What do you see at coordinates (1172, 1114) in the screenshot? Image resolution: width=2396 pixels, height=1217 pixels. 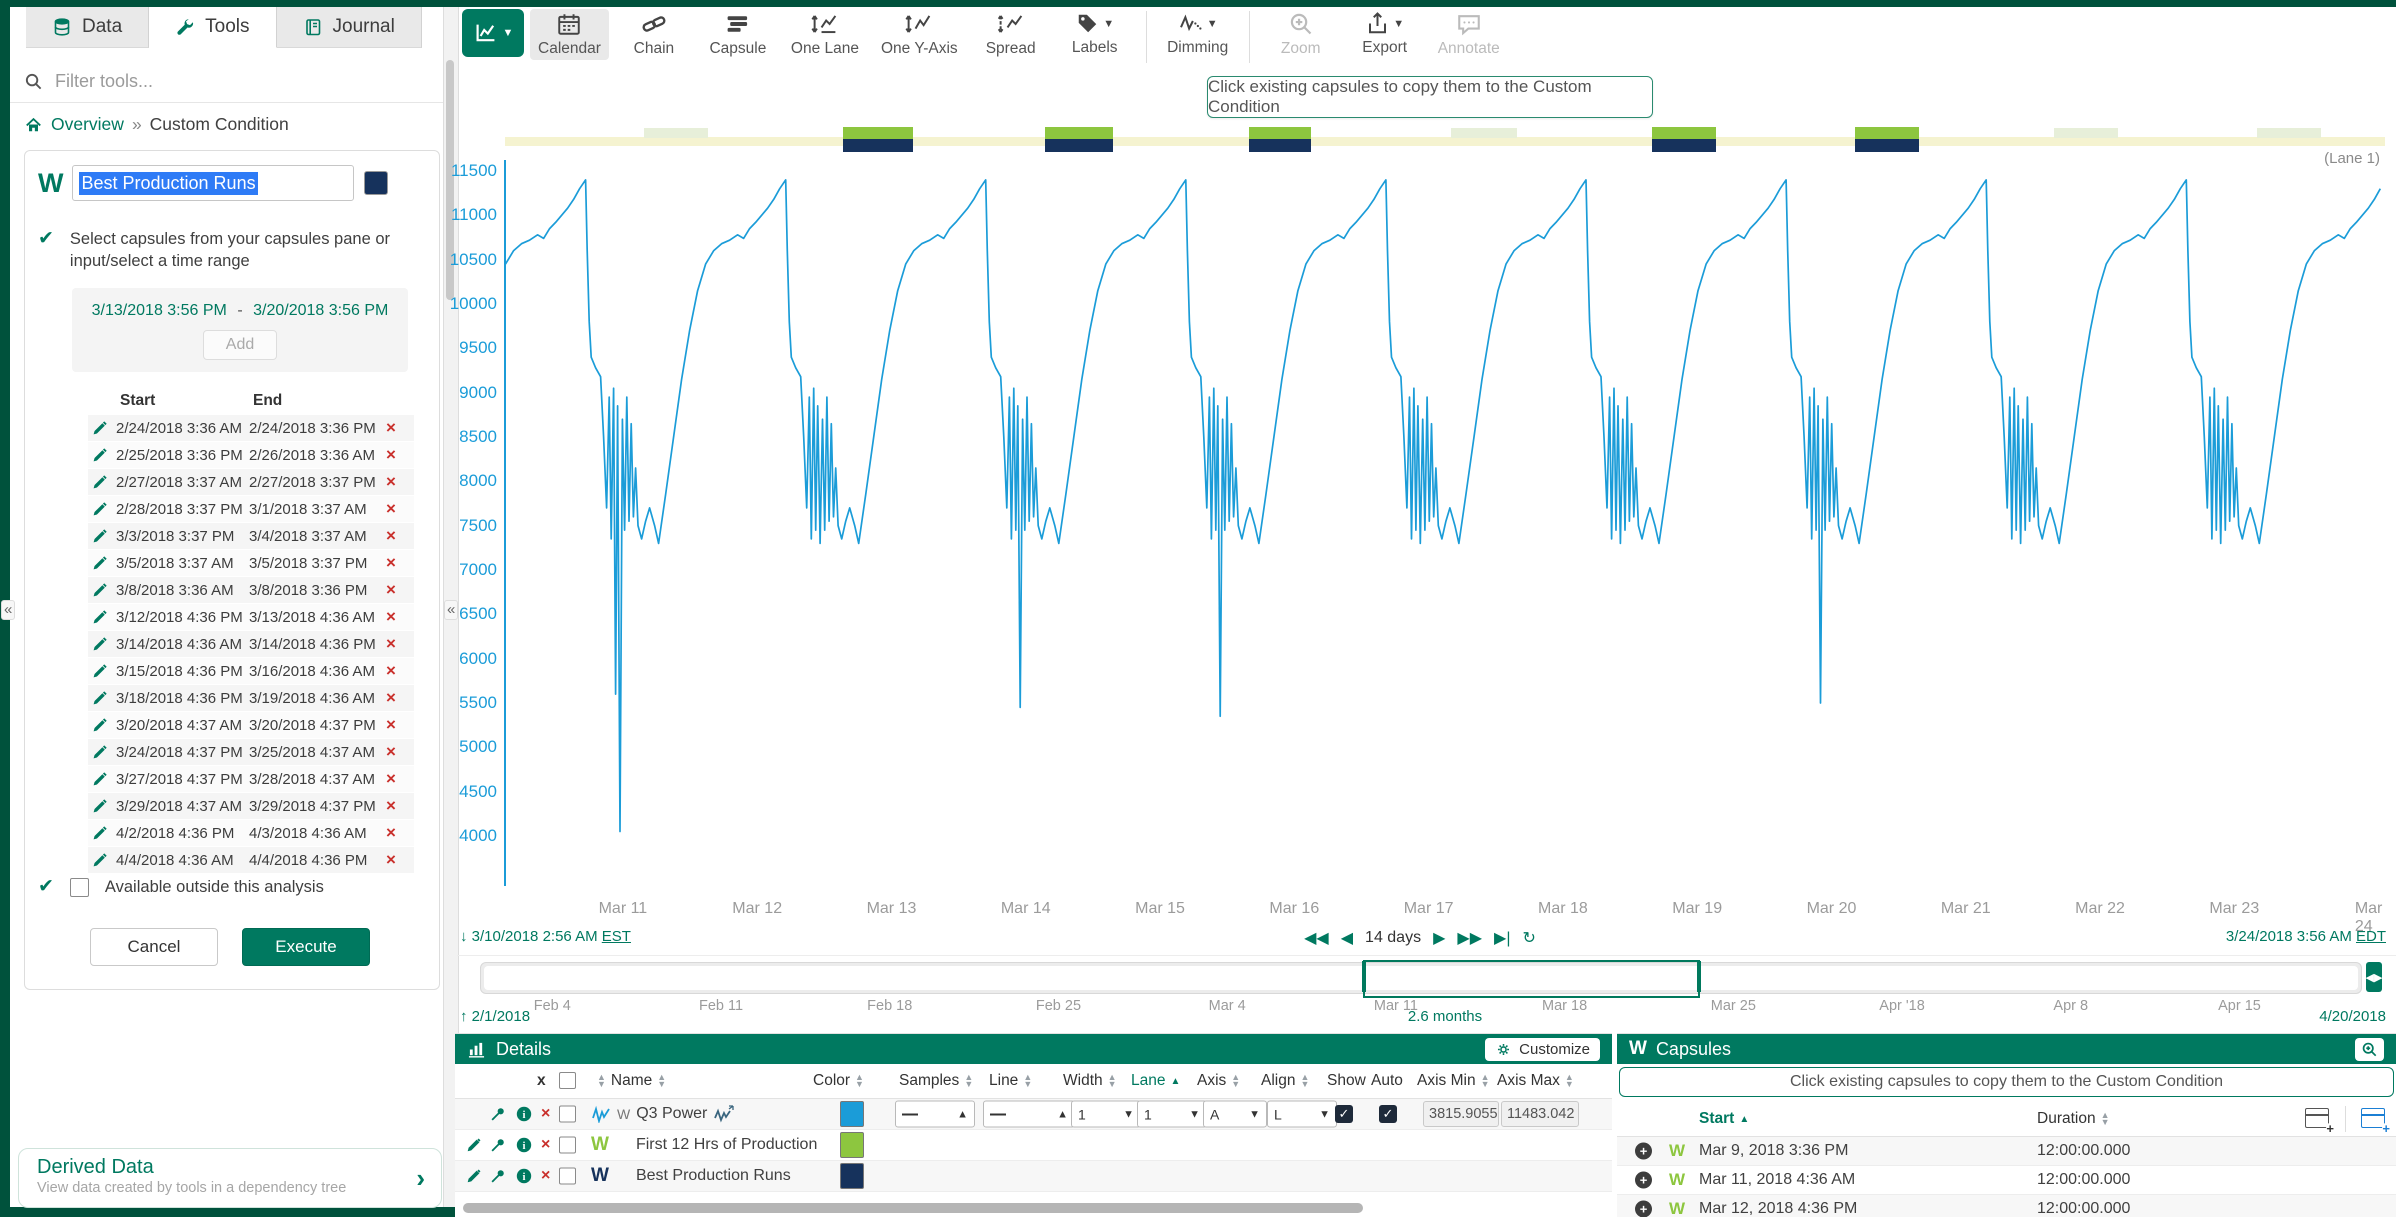 I see `lane-select: 1 ▼` at bounding box center [1172, 1114].